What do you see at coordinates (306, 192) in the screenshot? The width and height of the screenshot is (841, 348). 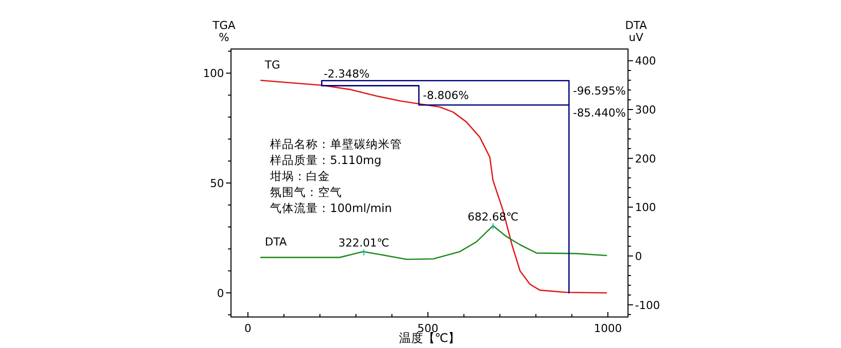 I see `annotation: 氛围气：空气` at bounding box center [306, 192].